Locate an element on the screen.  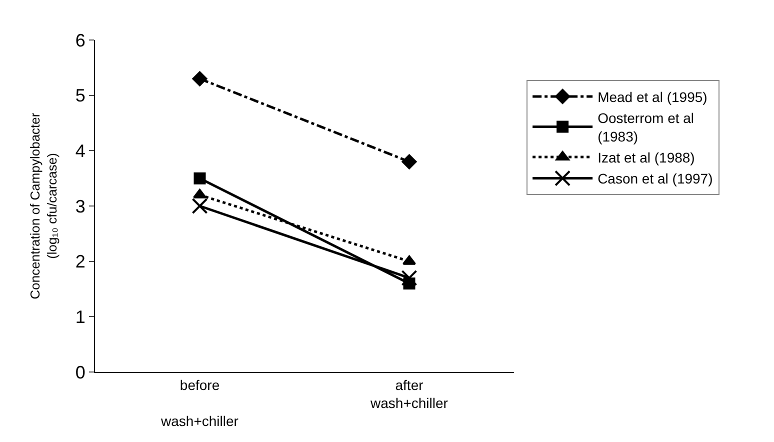
legend-label: Oosterrom et al (1983) is located at coordinates (646, 127).